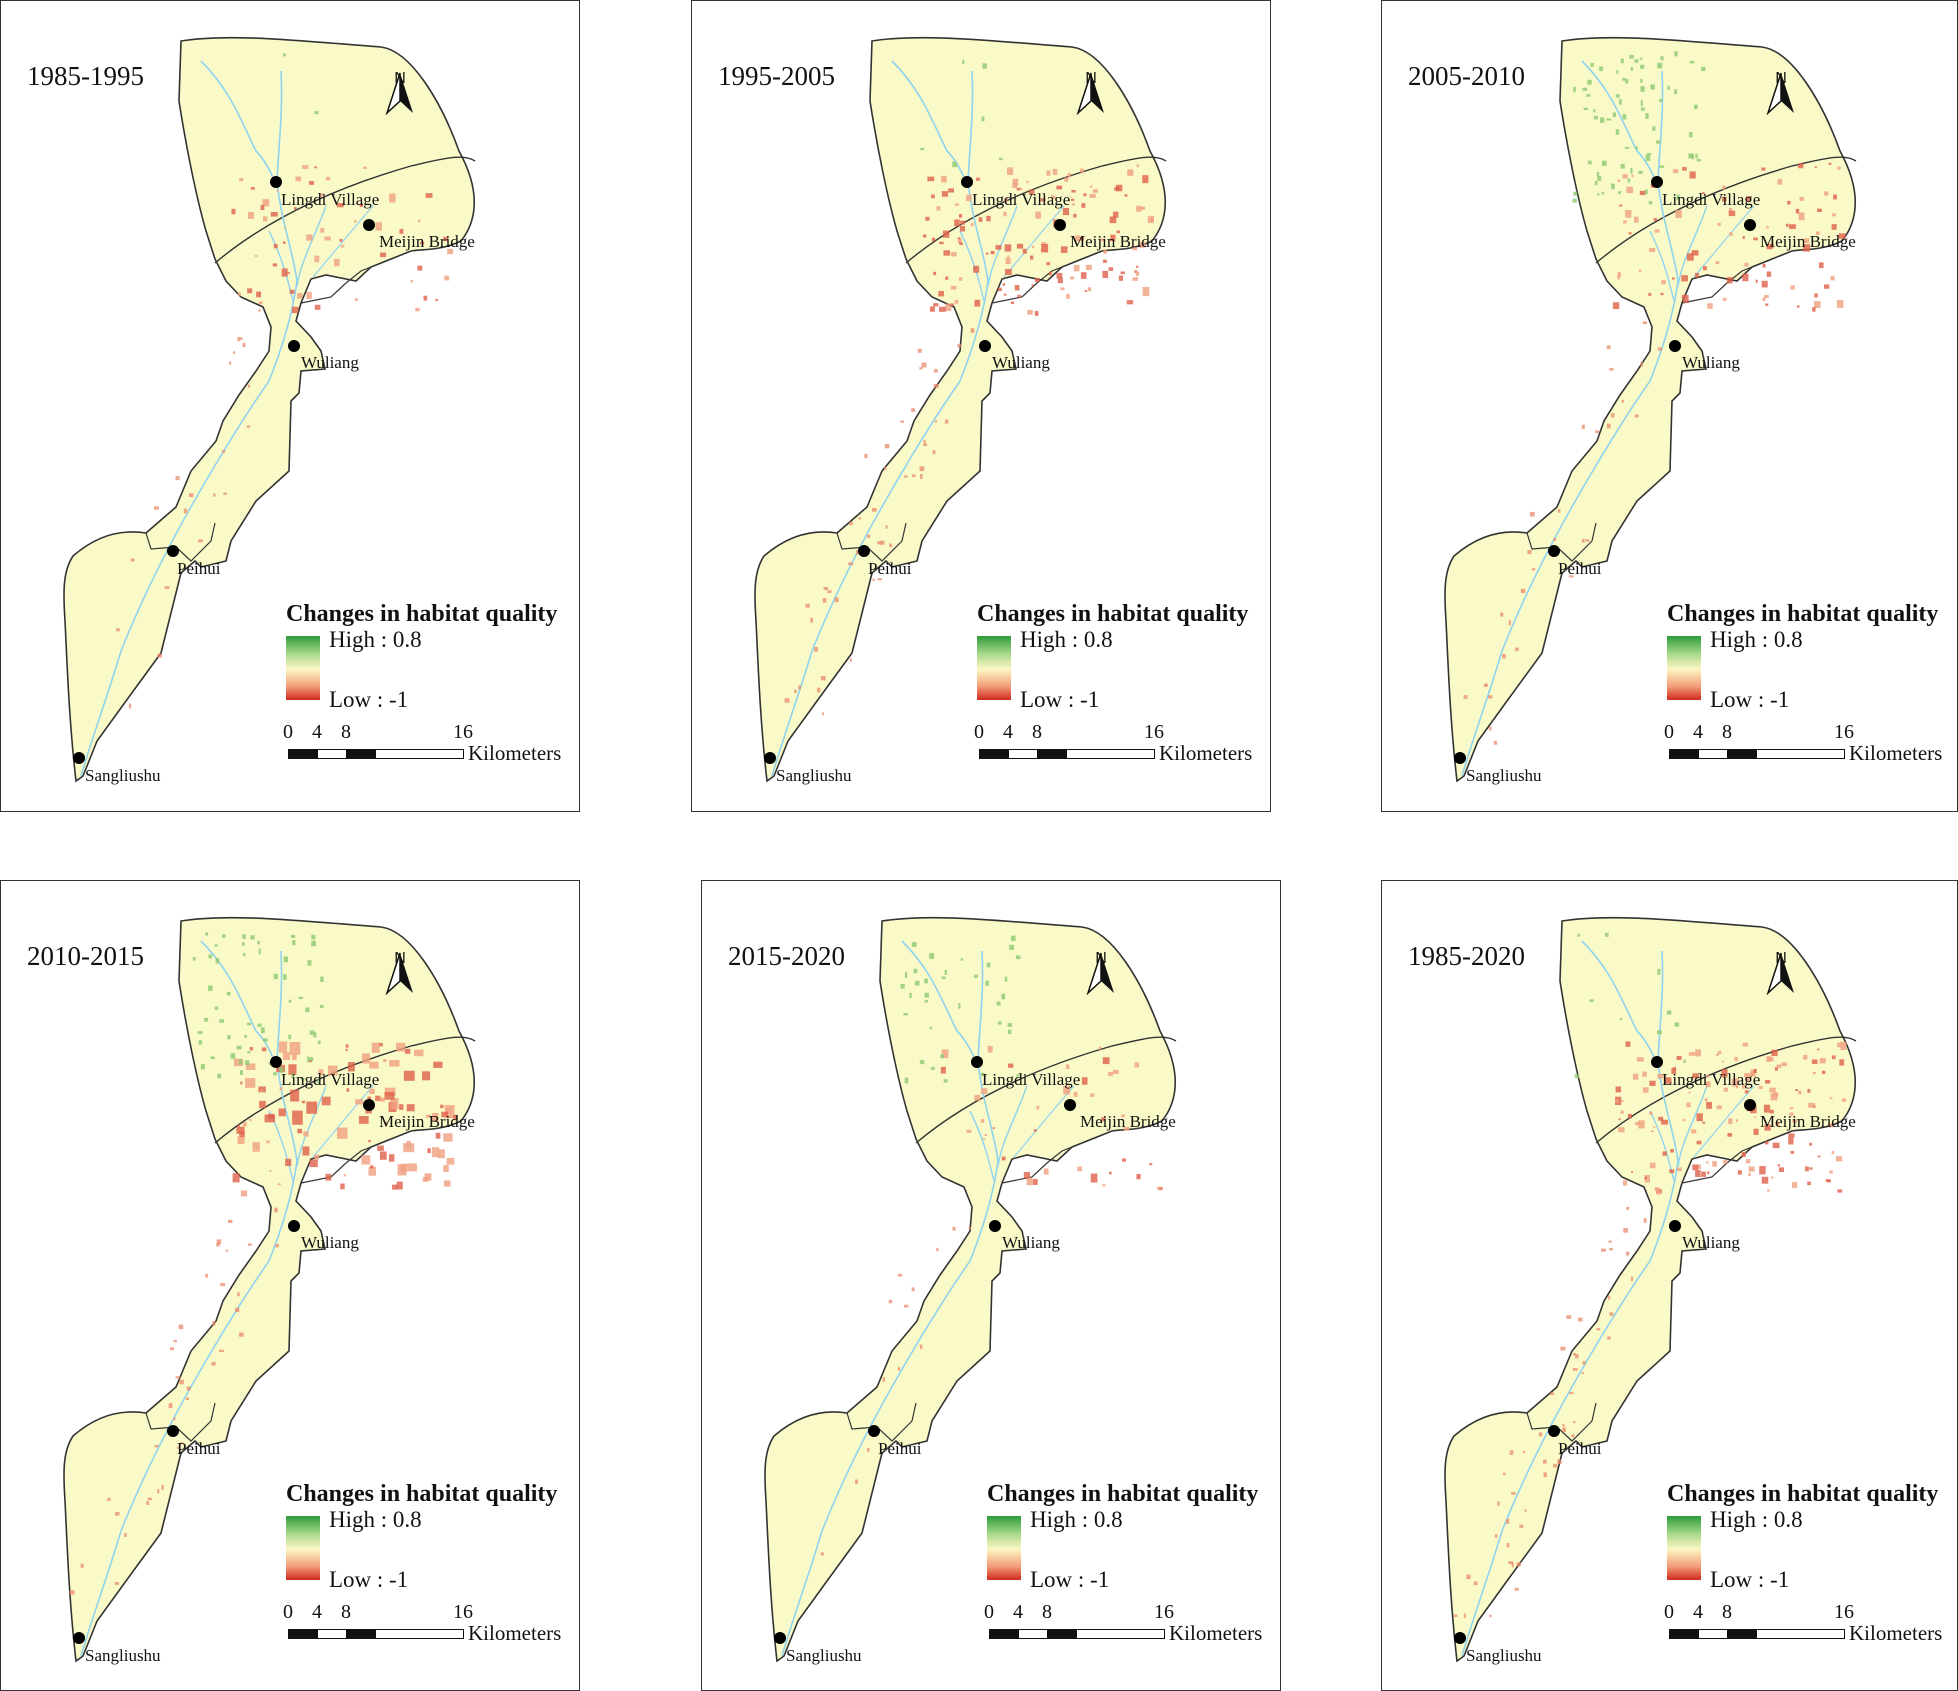  I want to click on place-label-lingdi: Lingdi Village, so click(330, 1079).